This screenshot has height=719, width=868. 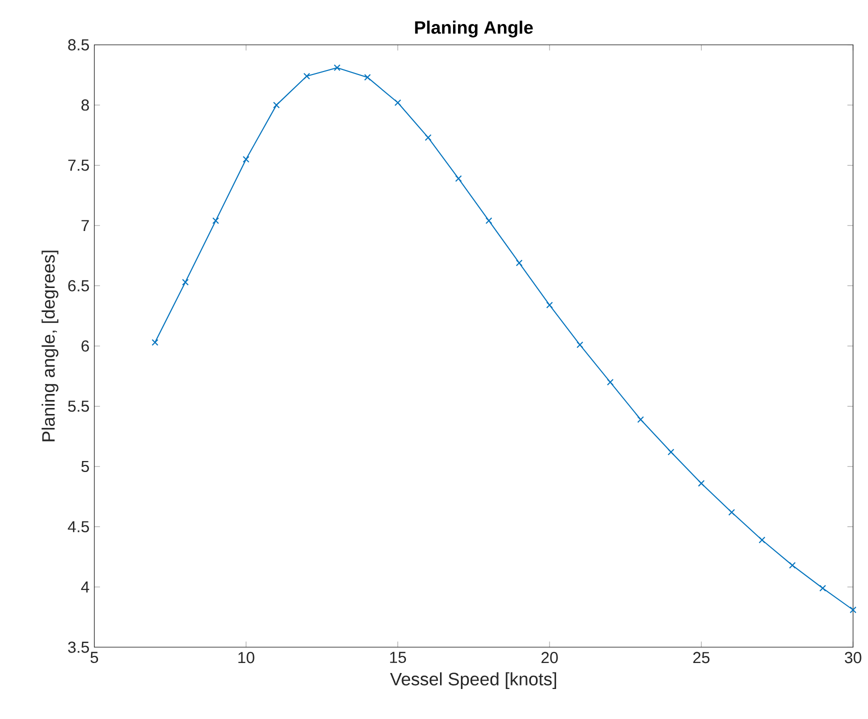 I want to click on y-tick-label: 7.5, so click(x=78, y=165).